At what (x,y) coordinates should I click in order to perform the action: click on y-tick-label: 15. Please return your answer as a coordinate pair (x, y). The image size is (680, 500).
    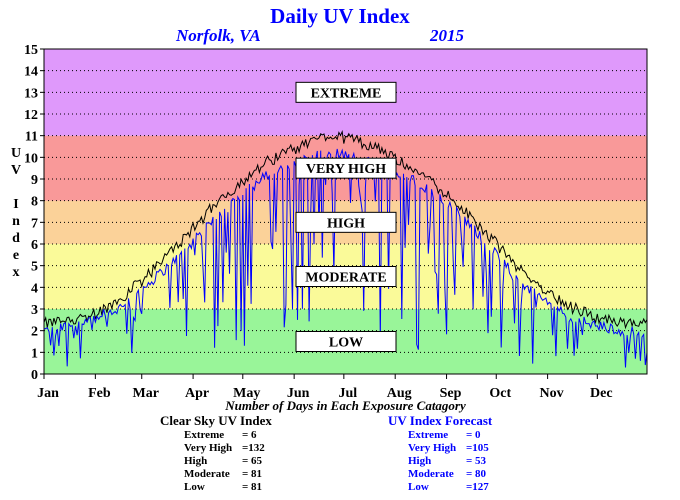
    Looking at the image, I should click on (31, 50).